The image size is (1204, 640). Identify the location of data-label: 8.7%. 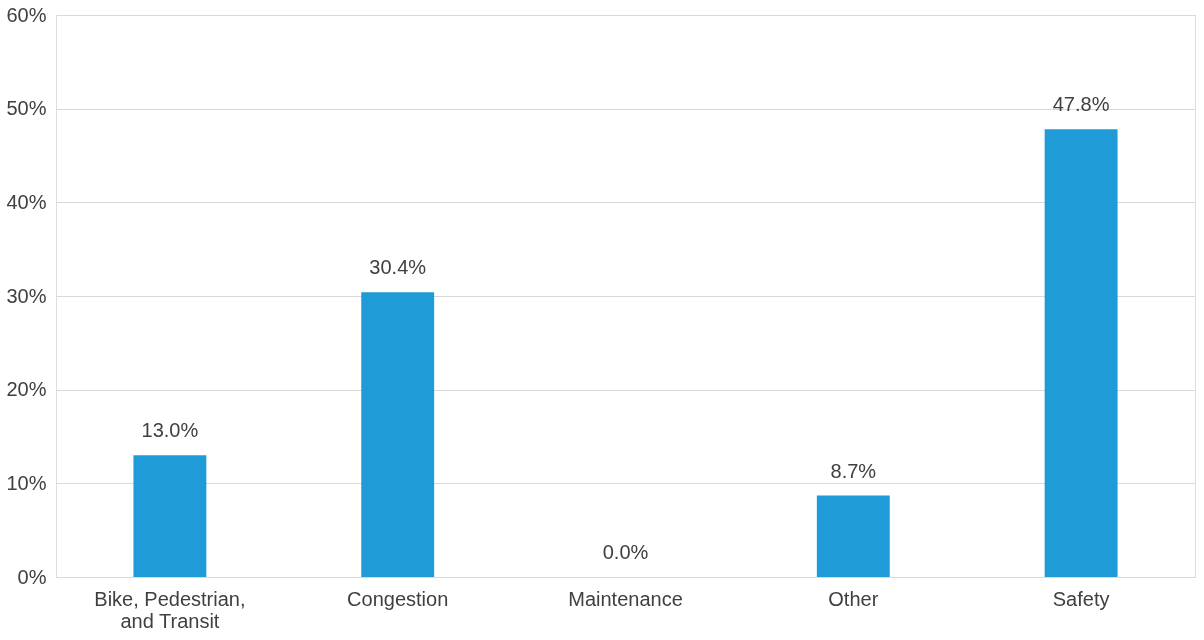
(853, 470).